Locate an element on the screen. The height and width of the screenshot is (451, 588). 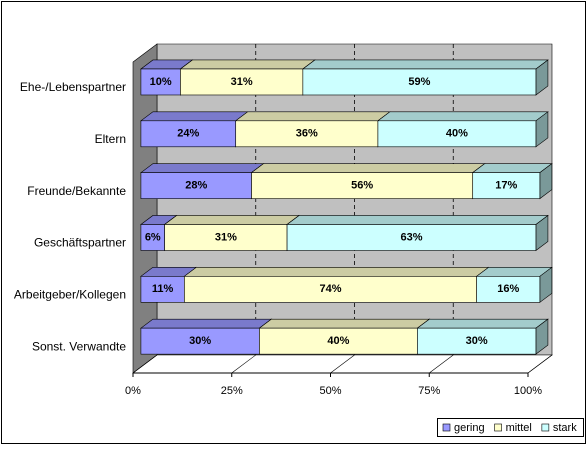
y-tick-label: Sonst. Verwandte is located at coordinates (79, 346).